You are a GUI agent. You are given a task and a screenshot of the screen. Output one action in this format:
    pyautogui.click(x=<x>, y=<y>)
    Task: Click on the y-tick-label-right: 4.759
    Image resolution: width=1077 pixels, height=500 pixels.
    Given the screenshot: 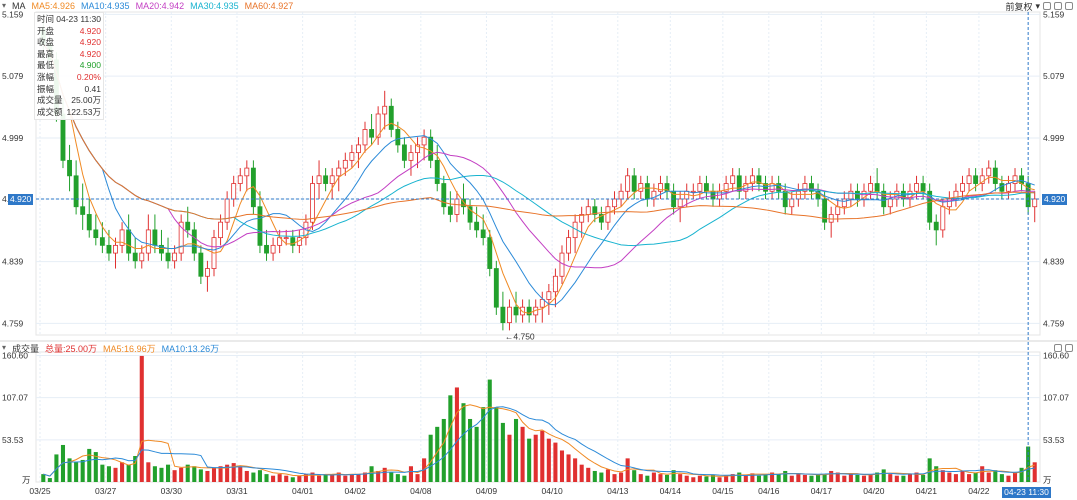 What is the action you would take?
    pyautogui.click(x=1054, y=323)
    